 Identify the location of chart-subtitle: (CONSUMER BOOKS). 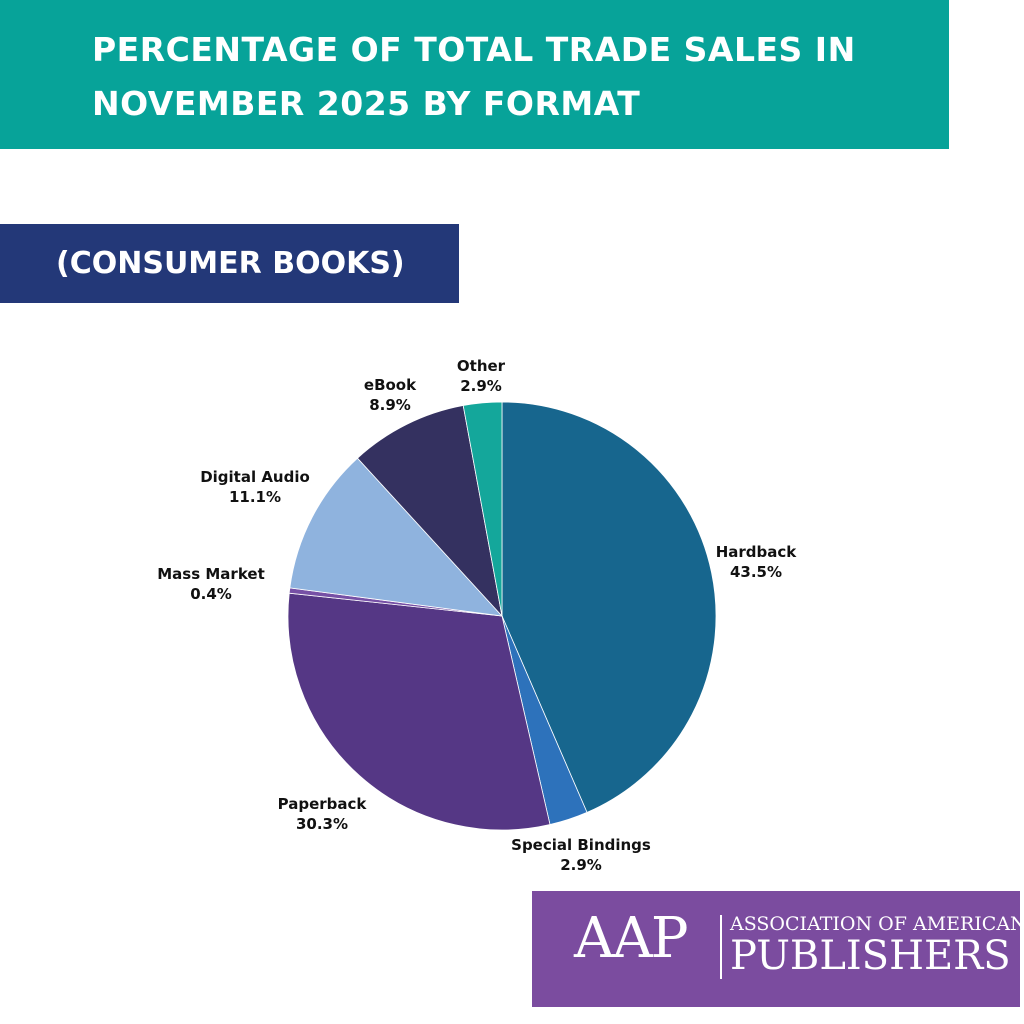
(230, 263).